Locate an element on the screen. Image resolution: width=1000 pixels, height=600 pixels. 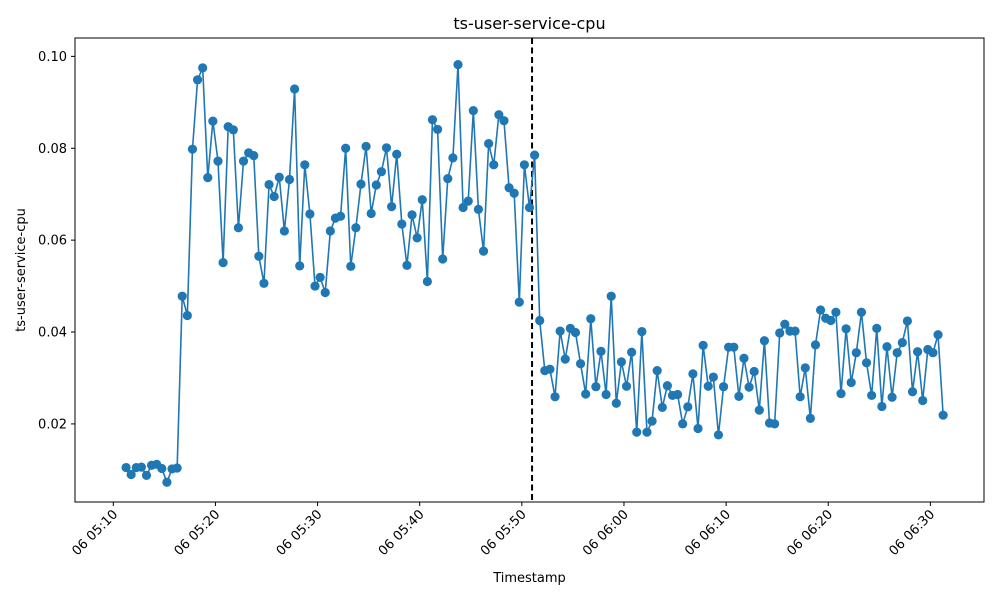
y-tick-label: 0.02 is located at coordinates (52, 424).